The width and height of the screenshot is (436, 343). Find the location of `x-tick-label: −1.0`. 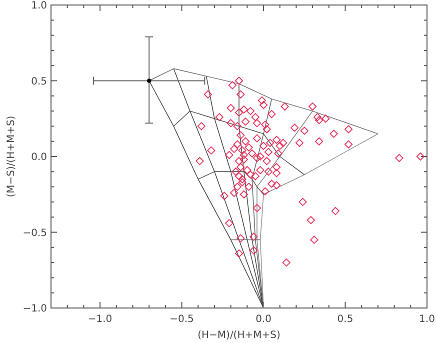

x-tick-label: −1.0 is located at coordinates (100, 319).